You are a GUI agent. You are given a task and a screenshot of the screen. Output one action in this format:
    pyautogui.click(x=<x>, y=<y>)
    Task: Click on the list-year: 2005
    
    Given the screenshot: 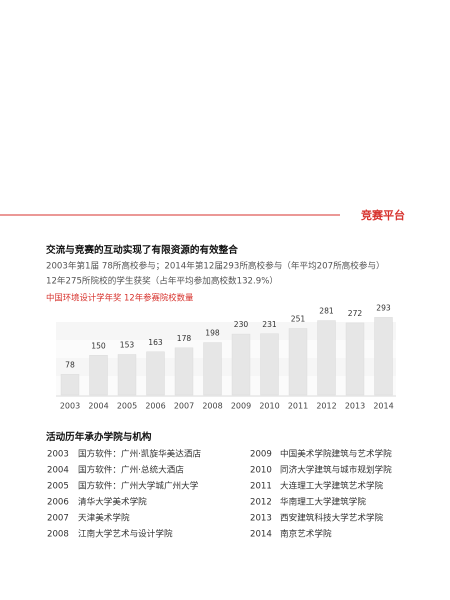 What is the action you would take?
    pyautogui.click(x=58, y=487)
    